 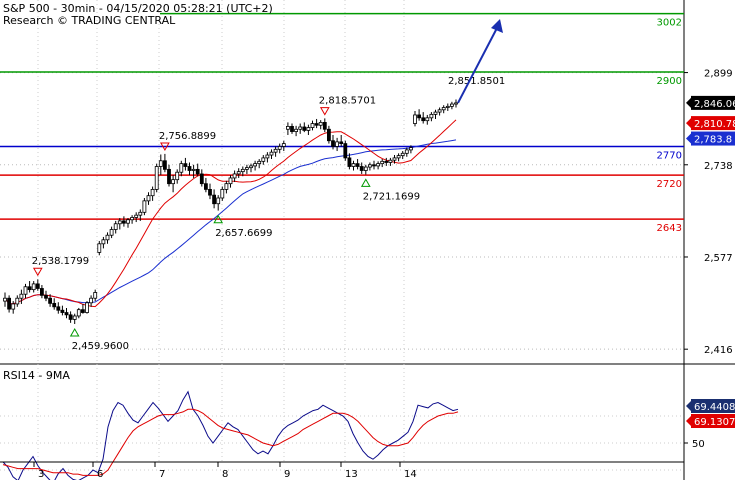 I want to click on rsi-value-tag-pointer, so click(x=688, y=406).